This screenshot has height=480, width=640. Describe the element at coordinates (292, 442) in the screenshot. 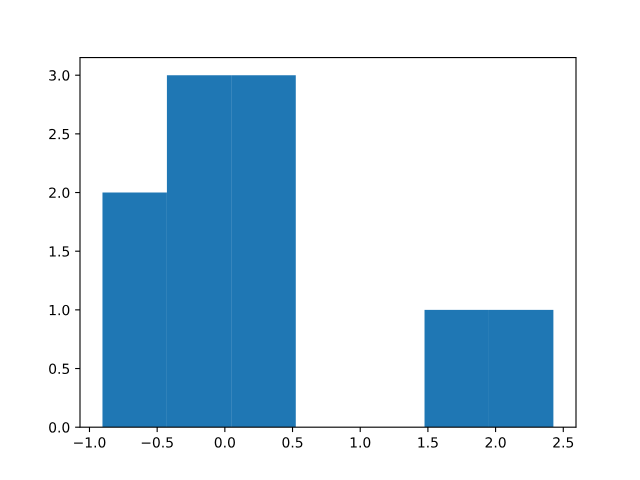

I see `x-tick-label: 0.5` at that location.